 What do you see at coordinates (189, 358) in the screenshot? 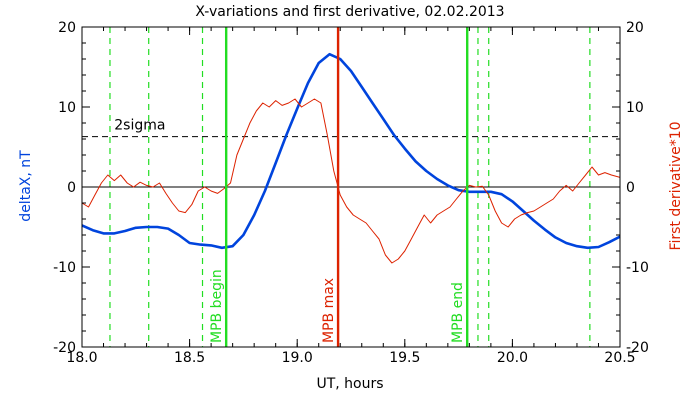
I see `x-tick-label: 18.5` at bounding box center [189, 358].